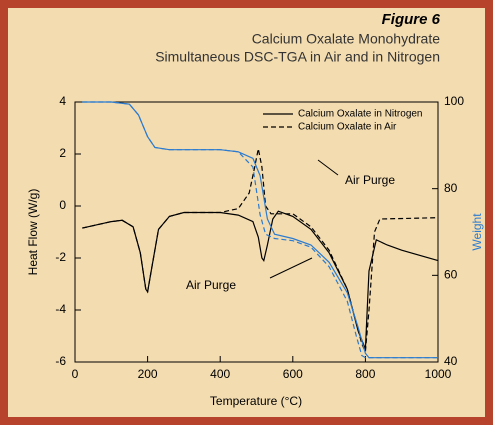 The height and width of the screenshot is (430, 493). What do you see at coordinates (451, 188) in the screenshot?
I see `y2-tick-label: 80` at bounding box center [451, 188].